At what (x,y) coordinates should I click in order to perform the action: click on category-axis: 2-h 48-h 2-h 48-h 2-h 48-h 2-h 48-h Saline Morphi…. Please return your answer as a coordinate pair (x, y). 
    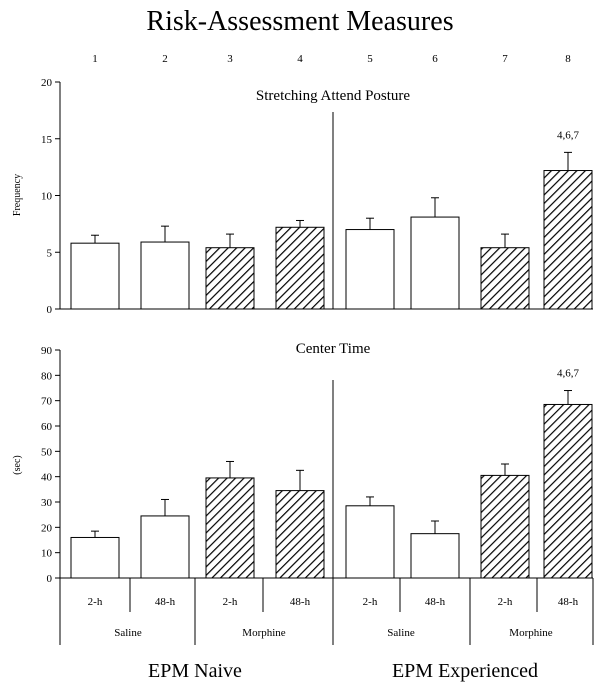
    Looking at the image, I should click on (326, 611).